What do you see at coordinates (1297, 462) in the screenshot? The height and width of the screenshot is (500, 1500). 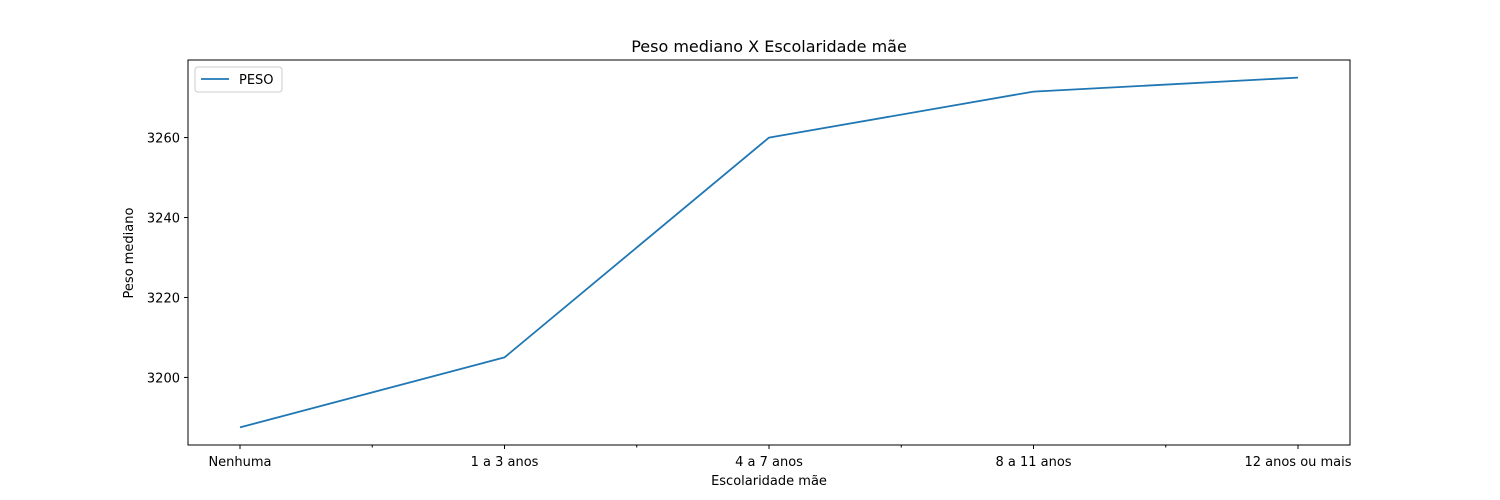 I see `x-tick-label: 12 anos ou mais` at bounding box center [1297, 462].